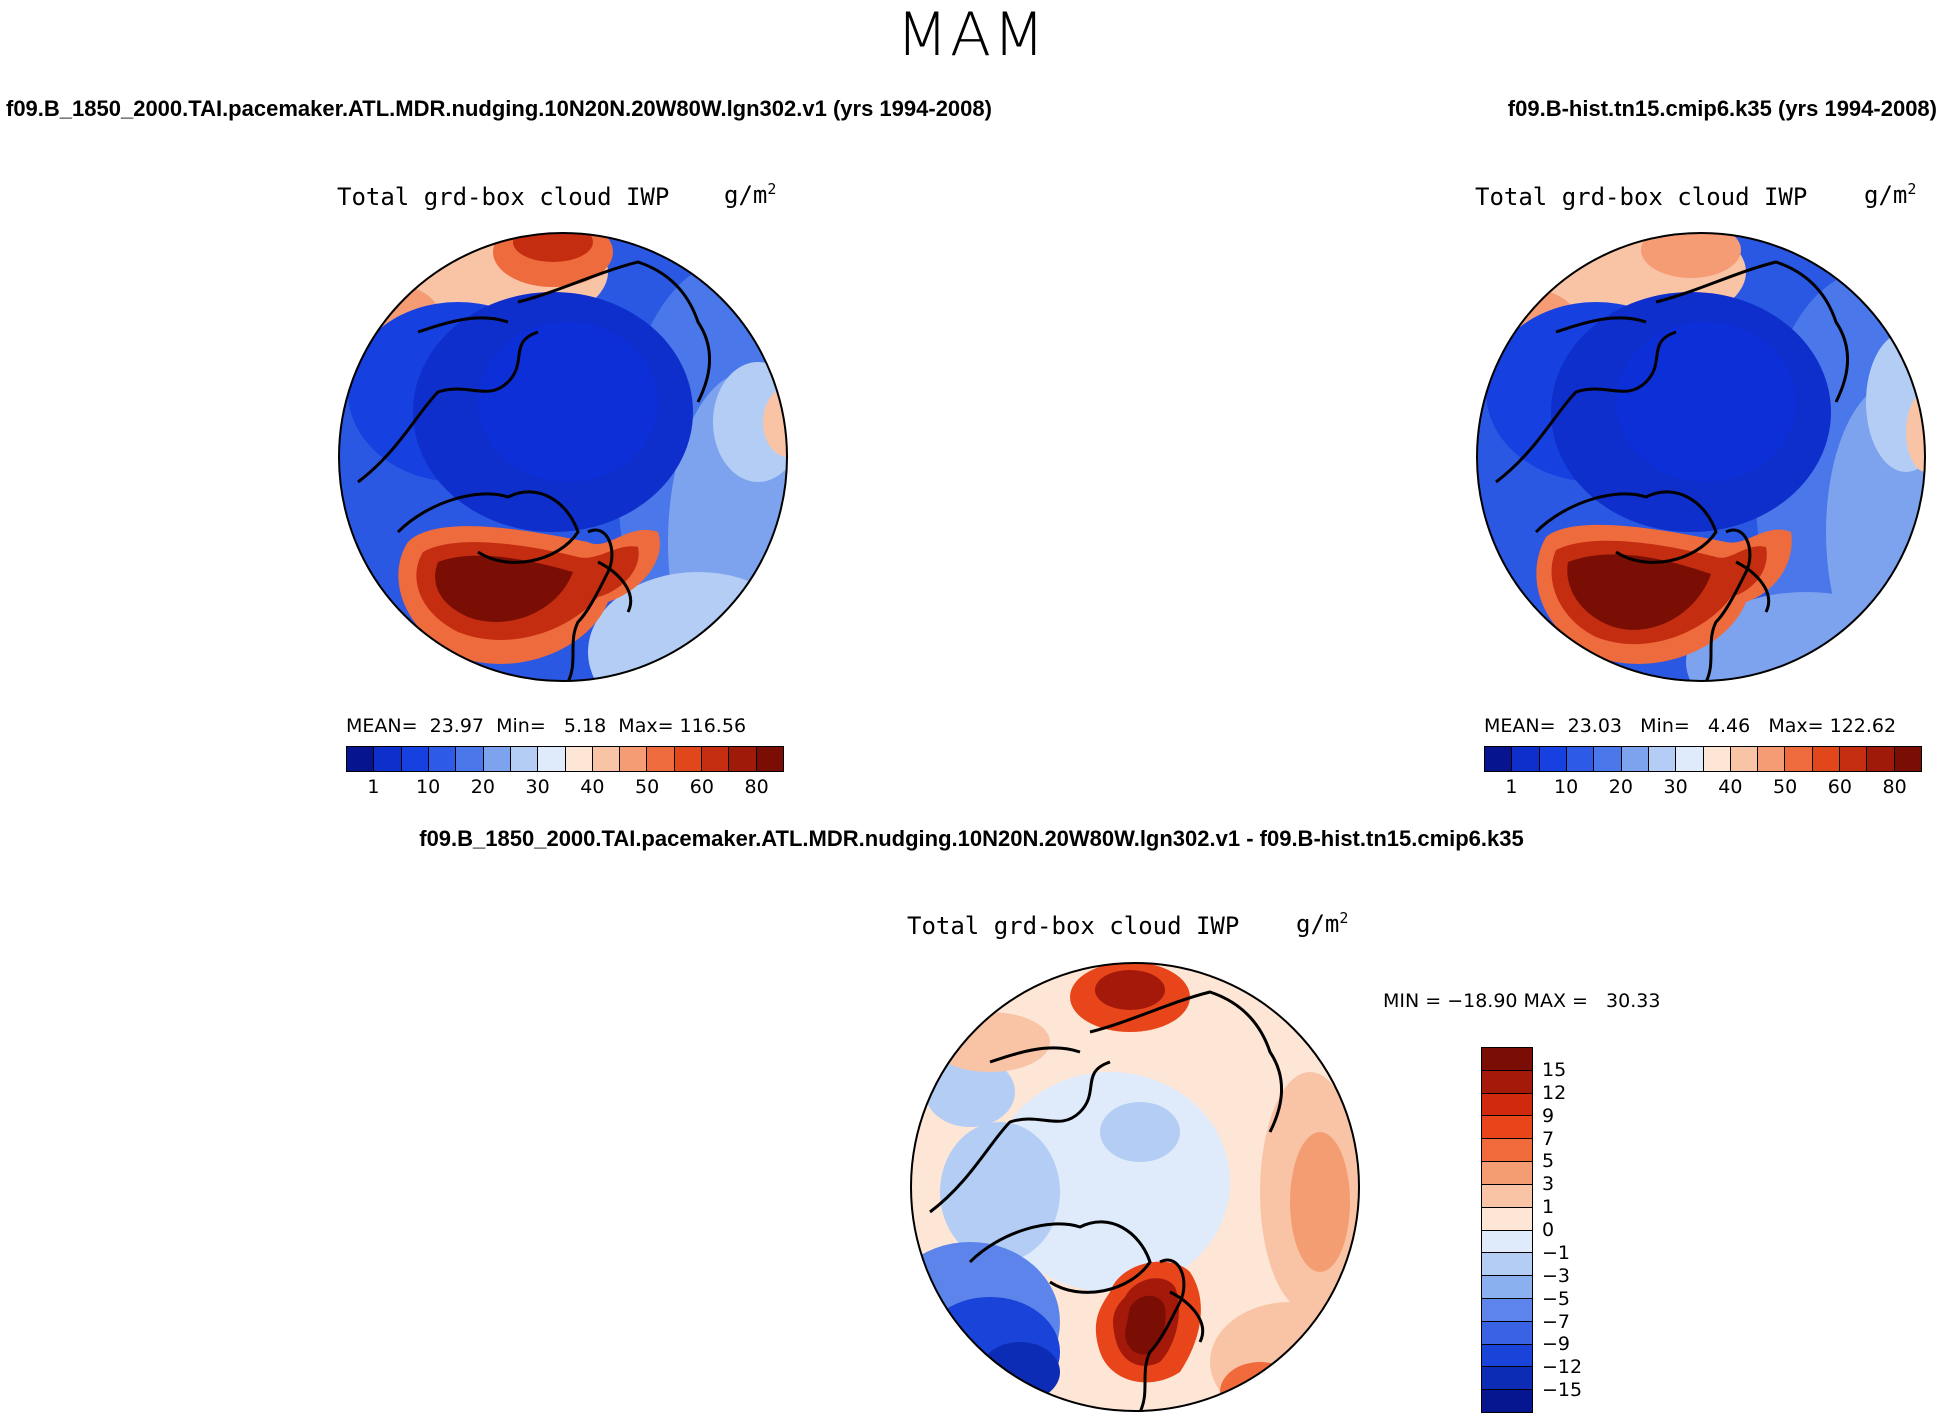 This screenshot has height=1416, width=1943. Describe the element at coordinates (1890, 194) in the screenshot. I see `units-label-2: g/m2` at that location.